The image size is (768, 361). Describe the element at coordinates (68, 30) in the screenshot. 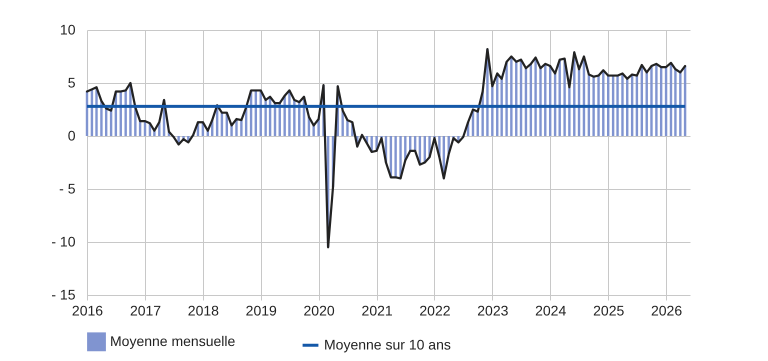

I see `y-tick-label: 10` at that location.